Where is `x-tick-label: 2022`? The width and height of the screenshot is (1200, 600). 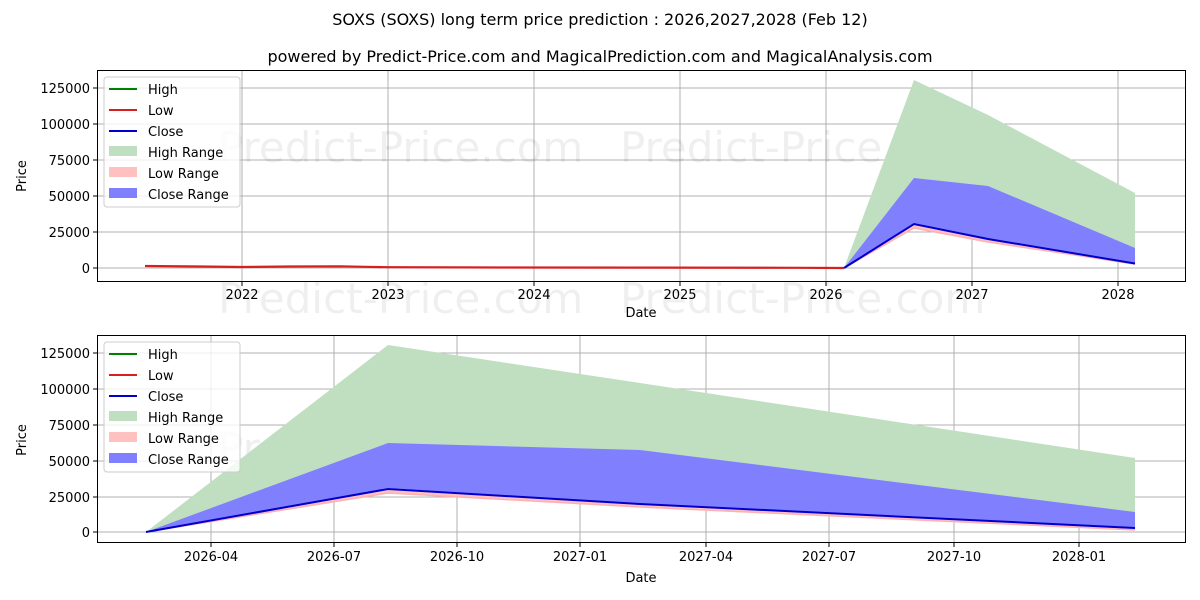
x-tick-label: 2022 is located at coordinates (241, 295).